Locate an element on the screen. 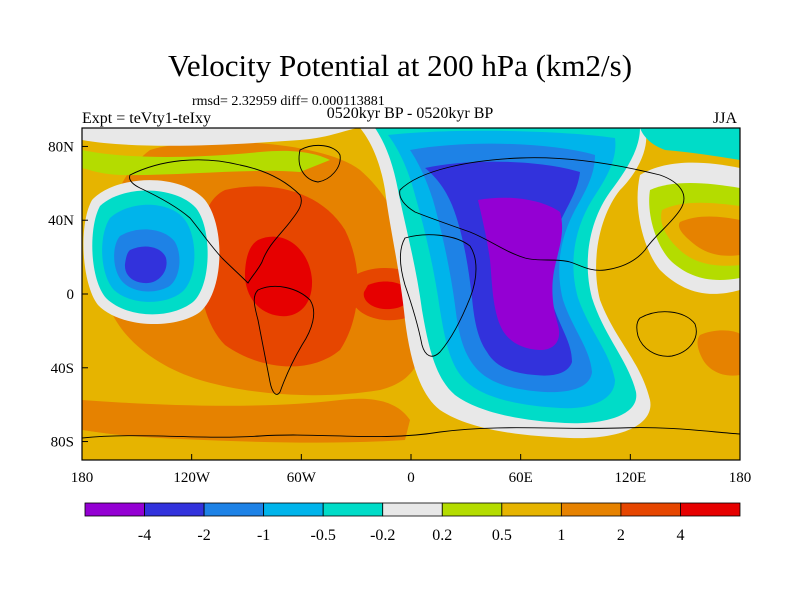 The image size is (800, 600). contour-orange-south is located at coordinates (246, 420).